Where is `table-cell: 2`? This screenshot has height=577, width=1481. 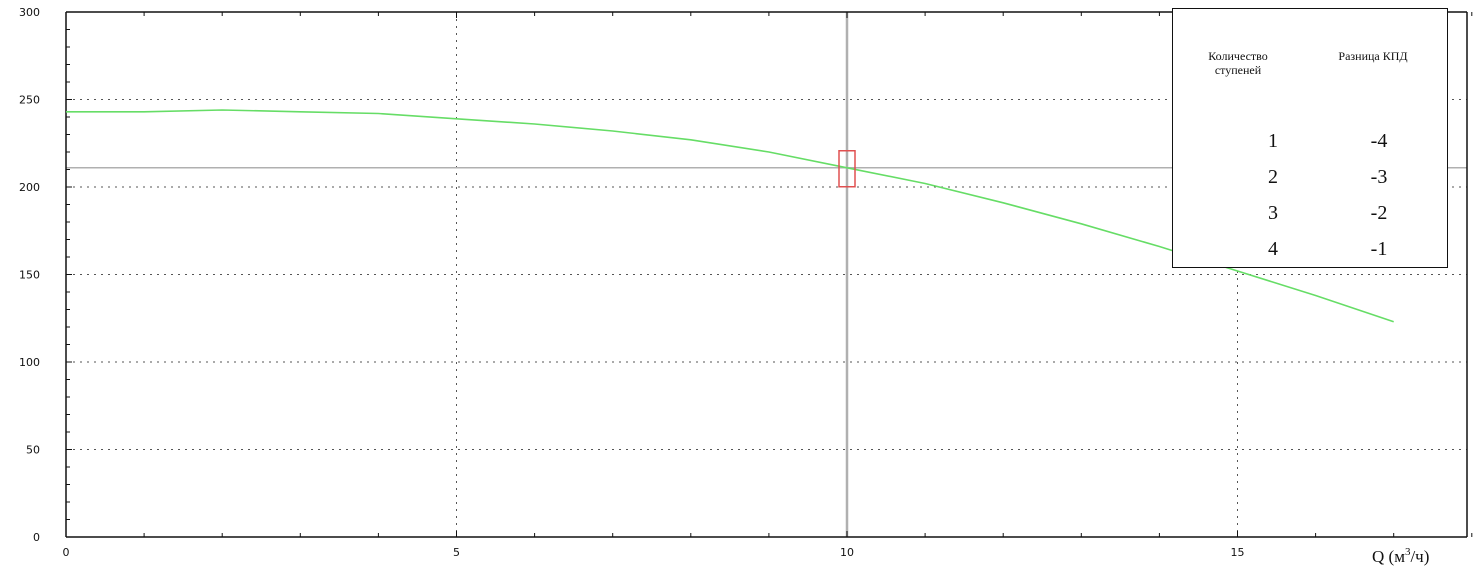
table-cell: 2 is located at coordinates (1273, 177).